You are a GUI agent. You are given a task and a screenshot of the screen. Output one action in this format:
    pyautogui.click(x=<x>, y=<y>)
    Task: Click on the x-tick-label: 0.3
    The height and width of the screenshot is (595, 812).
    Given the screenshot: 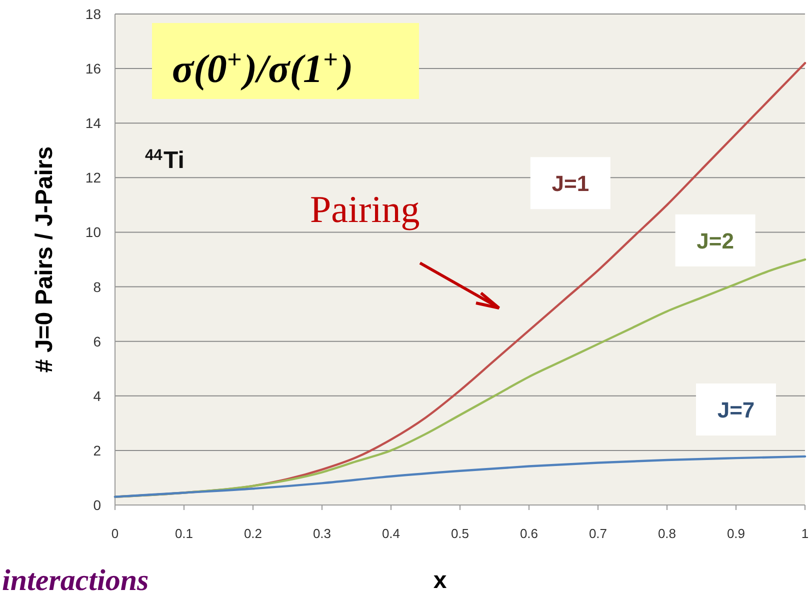 What is the action you would take?
    pyautogui.click(x=322, y=533)
    